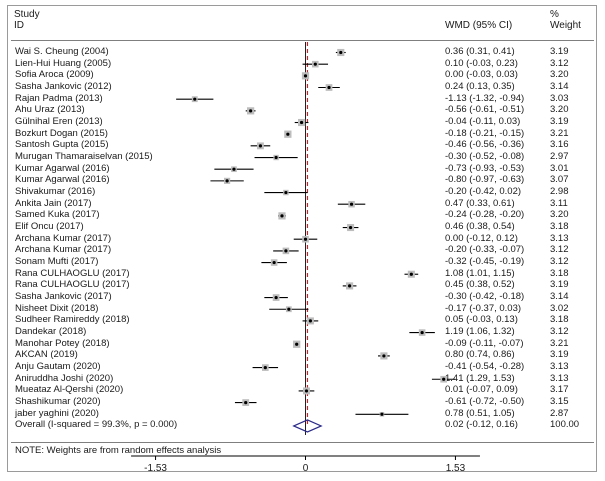  What do you see at coordinates (481, 238) in the screenshot?
I see `study-ci-value: 0.00 (-0.12, 0.12)` at bounding box center [481, 238].